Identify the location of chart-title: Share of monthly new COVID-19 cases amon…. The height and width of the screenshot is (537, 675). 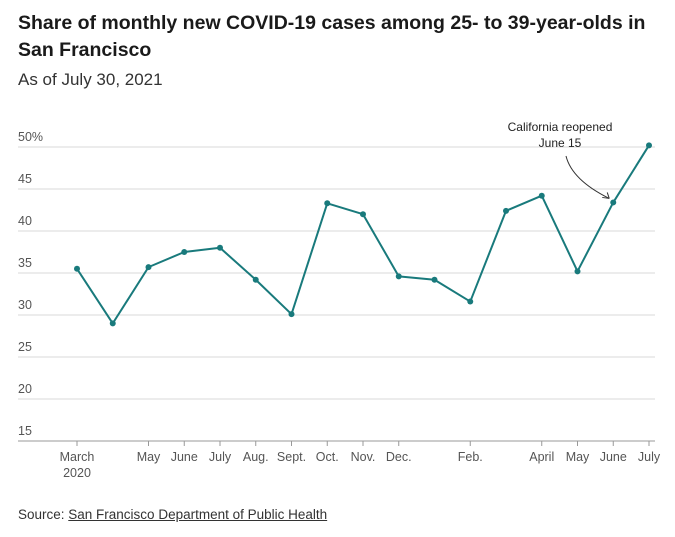
(332, 36).